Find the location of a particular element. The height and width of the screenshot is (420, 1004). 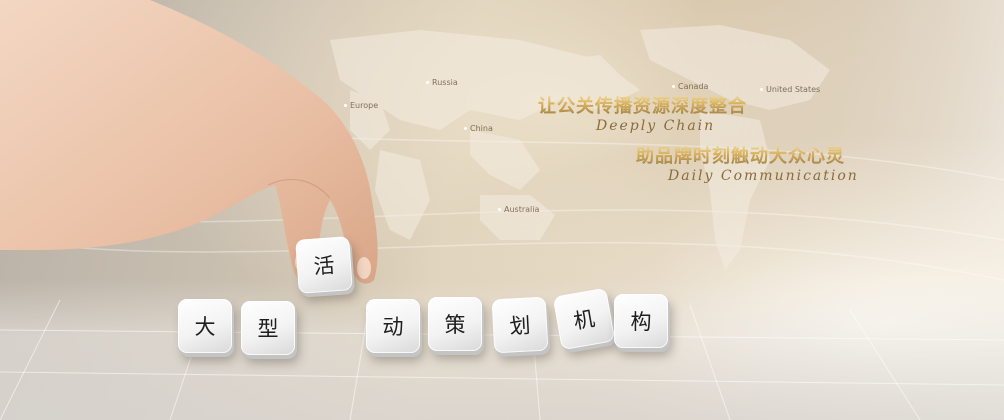

headline-line-1-script: Deeply Chain is located at coordinates (656, 126).